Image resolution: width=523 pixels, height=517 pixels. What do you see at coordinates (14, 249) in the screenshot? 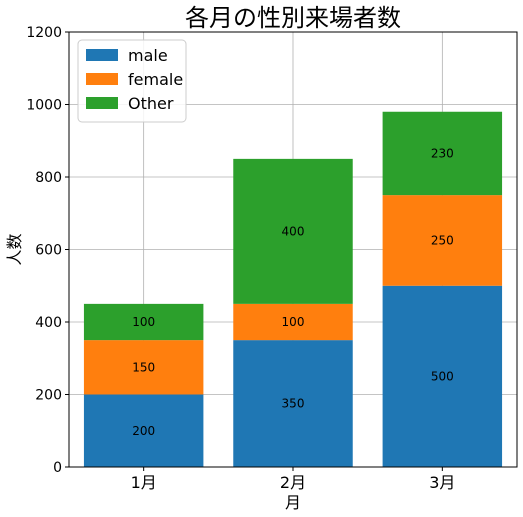
I see `y-axis-label: 人数` at bounding box center [14, 249].